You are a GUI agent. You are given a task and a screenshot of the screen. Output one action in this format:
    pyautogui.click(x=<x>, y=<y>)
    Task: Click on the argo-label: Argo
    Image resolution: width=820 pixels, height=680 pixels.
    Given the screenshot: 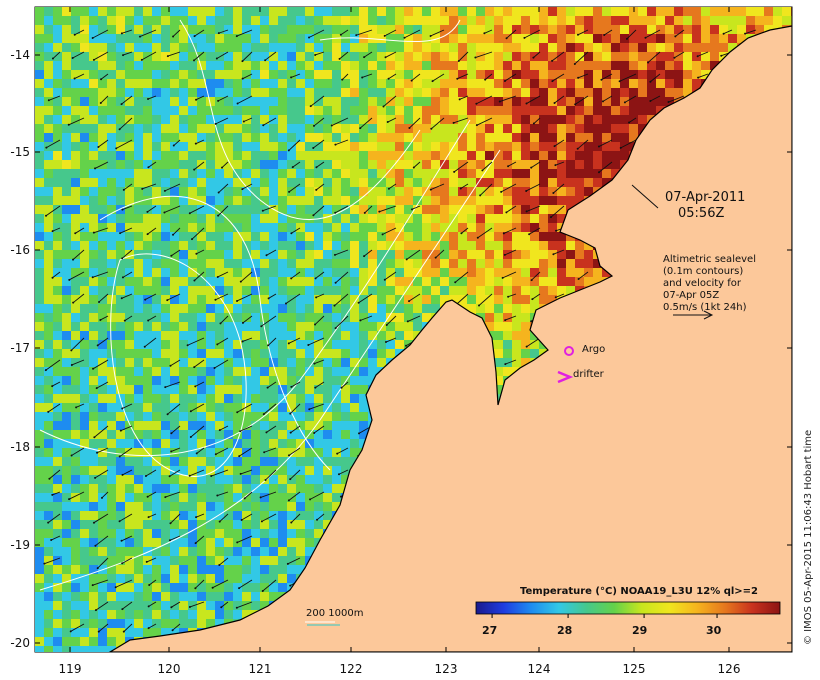 What is the action you would take?
    pyautogui.click(x=594, y=349)
    